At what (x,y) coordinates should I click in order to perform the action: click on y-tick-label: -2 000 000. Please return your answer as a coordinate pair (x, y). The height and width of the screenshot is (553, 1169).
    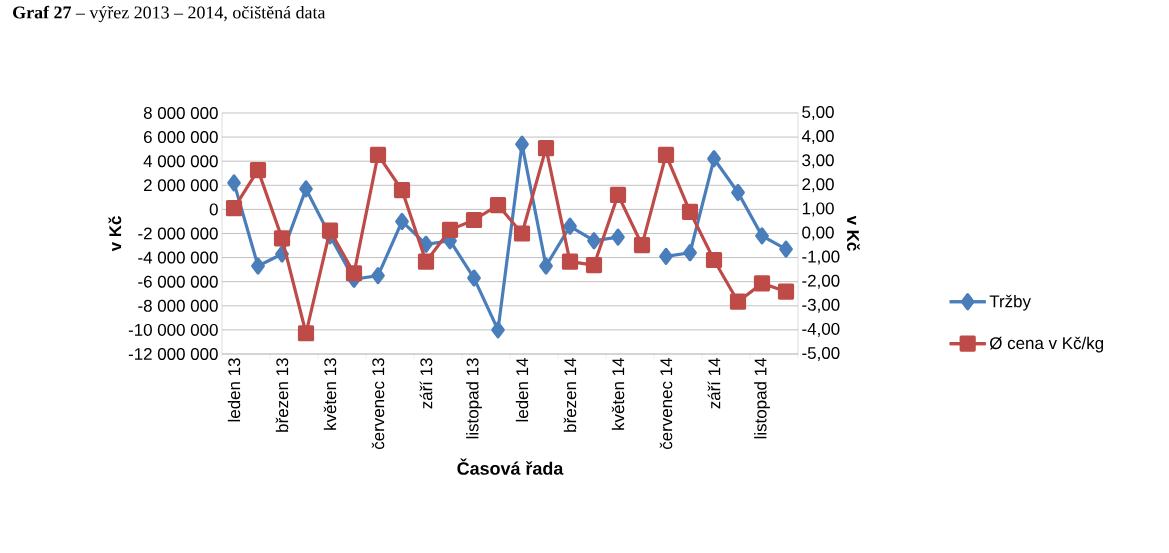
    Looking at the image, I should click on (178, 233).